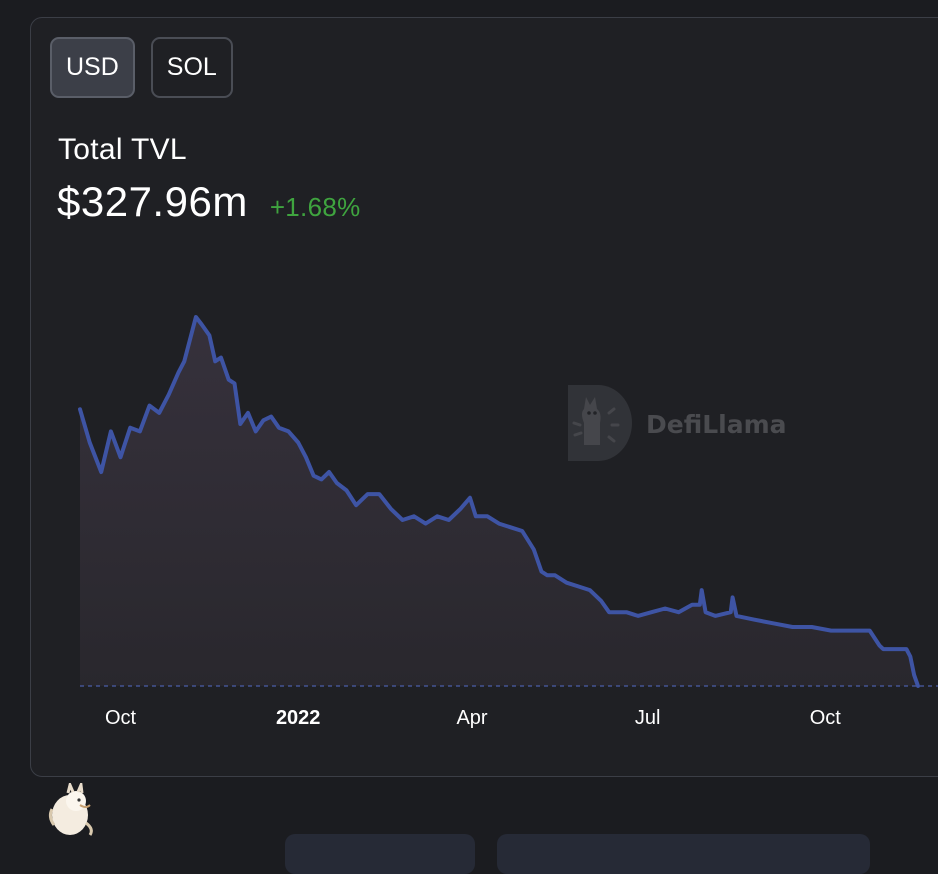  Describe the element at coordinates (716, 424) in the screenshot. I see `watermark-brand: DefiLlama` at that location.